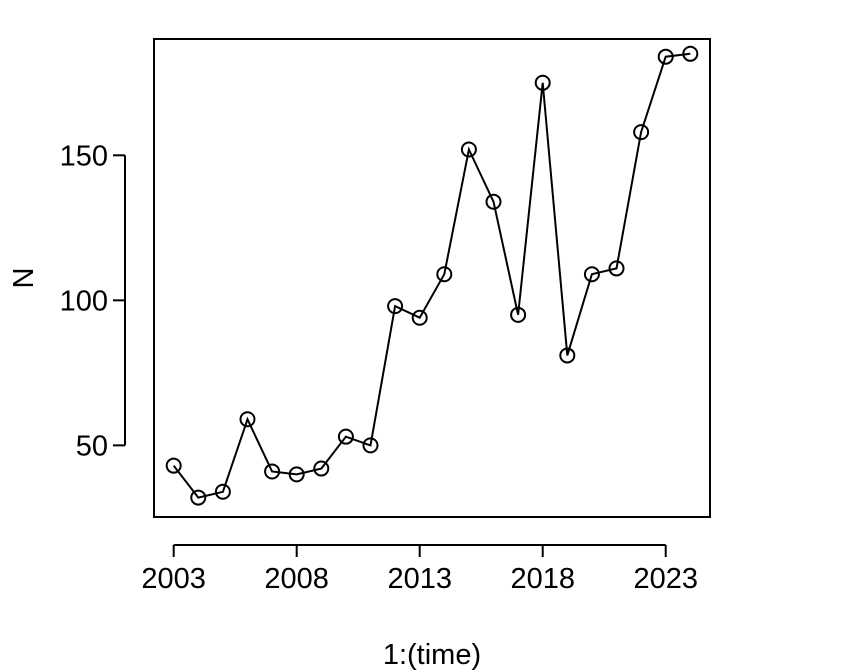 The image size is (864, 672). What do you see at coordinates (468, 149) in the screenshot?
I see `data-point-2015` at bounding box center [468, 149].